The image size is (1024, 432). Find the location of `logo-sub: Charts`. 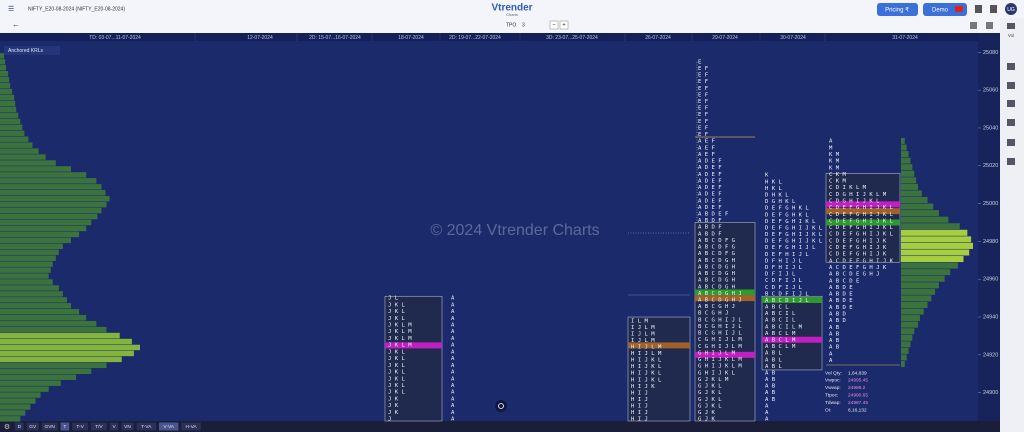

logo-sub: Charts is located at coordinates (512, 14).